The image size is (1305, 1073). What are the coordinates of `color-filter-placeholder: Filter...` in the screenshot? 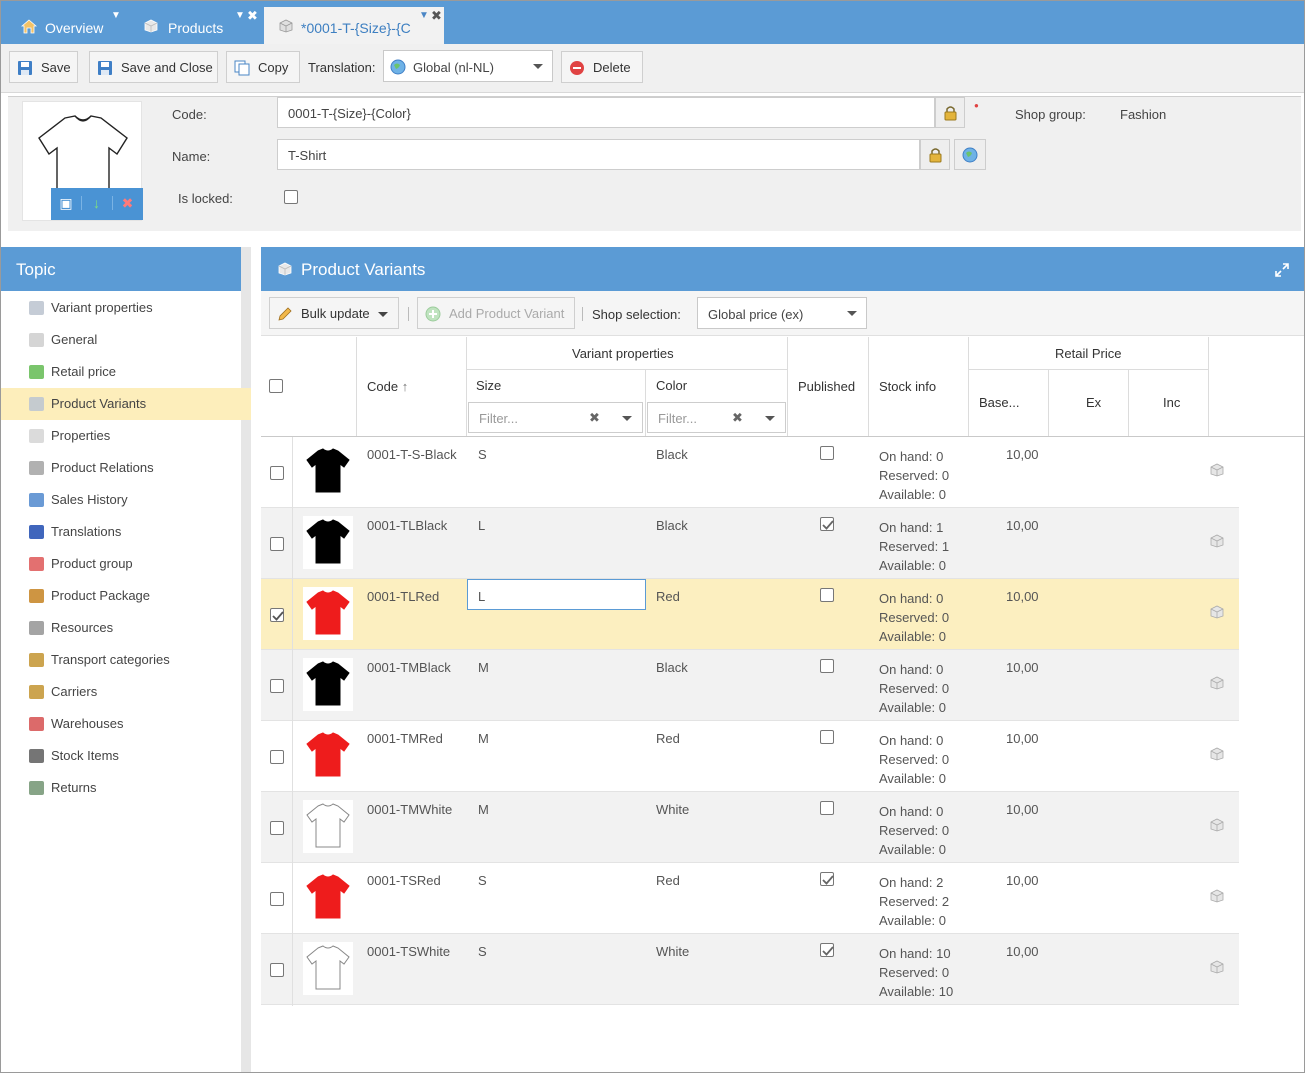 It's located at (678, 418).